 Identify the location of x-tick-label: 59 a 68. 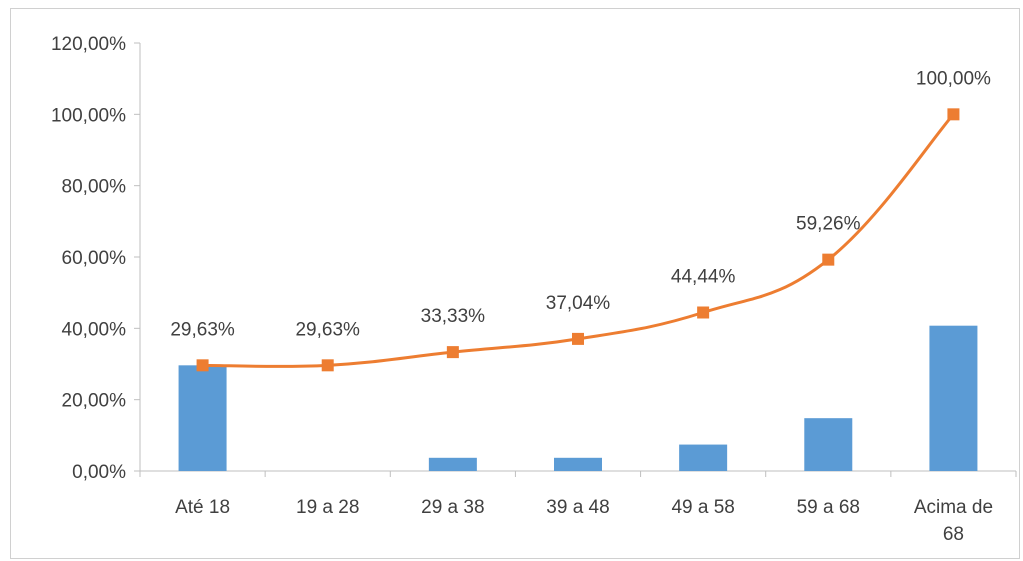
(828, 507).